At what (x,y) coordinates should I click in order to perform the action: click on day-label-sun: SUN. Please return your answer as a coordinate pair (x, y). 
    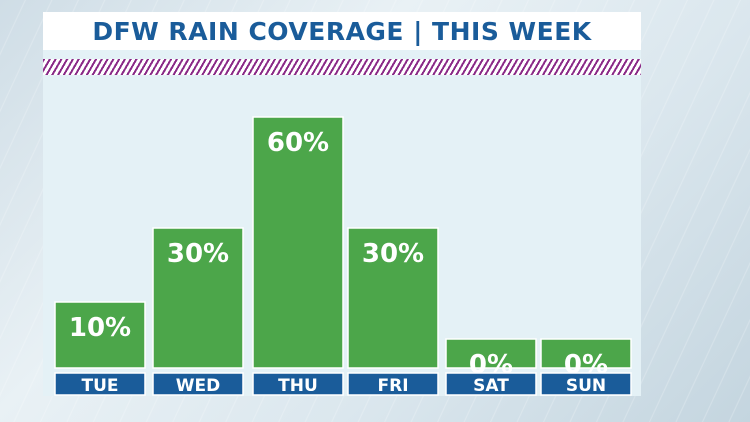
    Looking at the image, I should click on (586, 386).